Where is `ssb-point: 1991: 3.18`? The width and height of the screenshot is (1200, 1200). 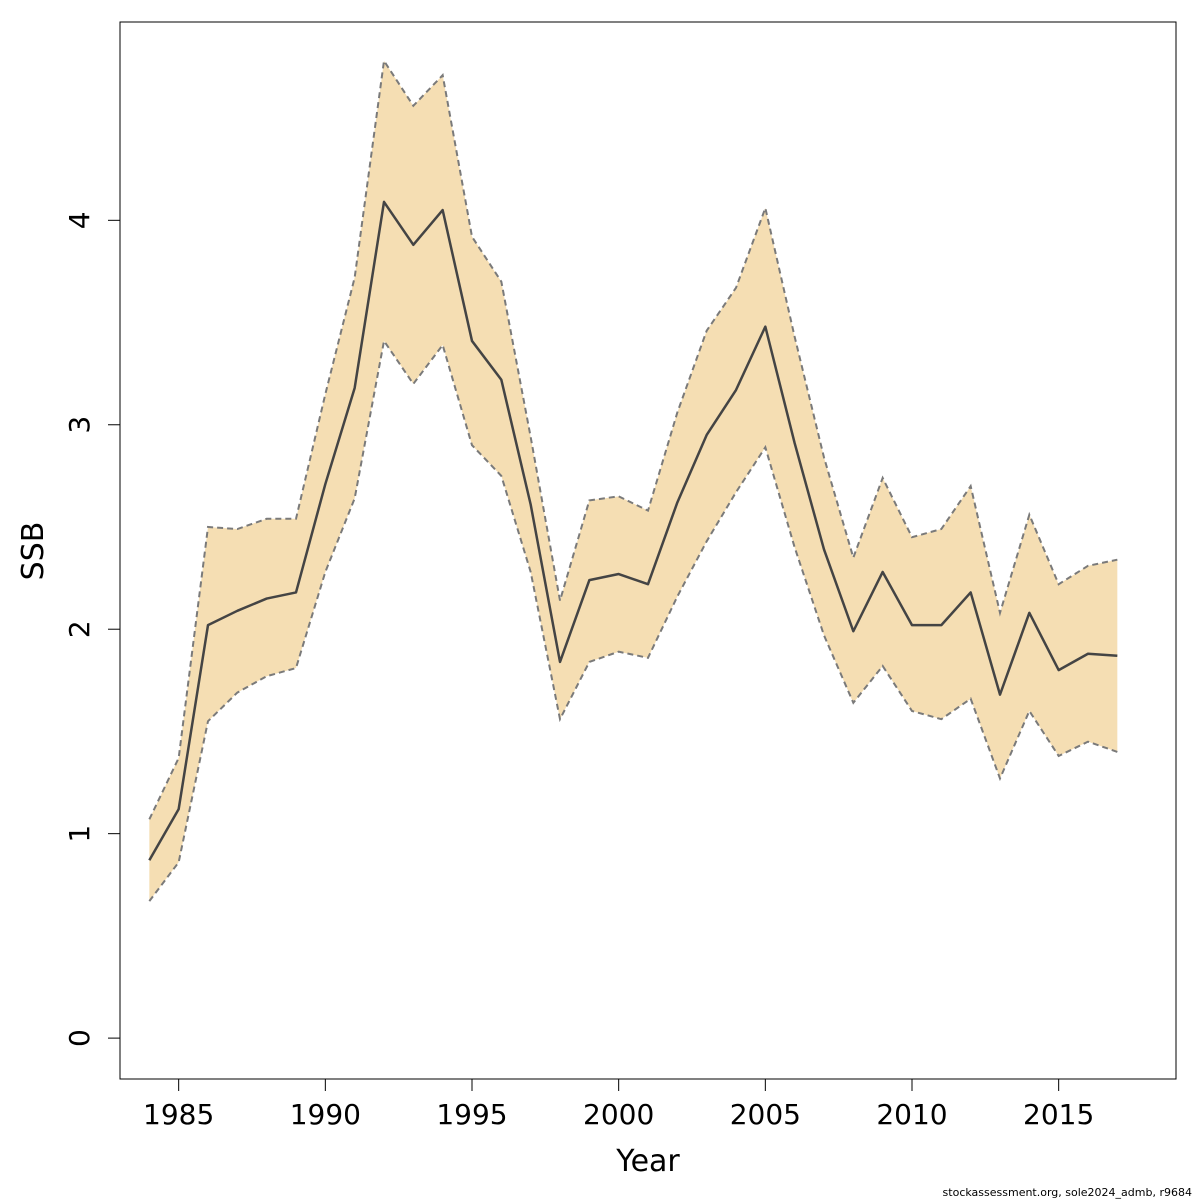 ssb-point: 1991: 3.18 is located at coordinates (355, 388).